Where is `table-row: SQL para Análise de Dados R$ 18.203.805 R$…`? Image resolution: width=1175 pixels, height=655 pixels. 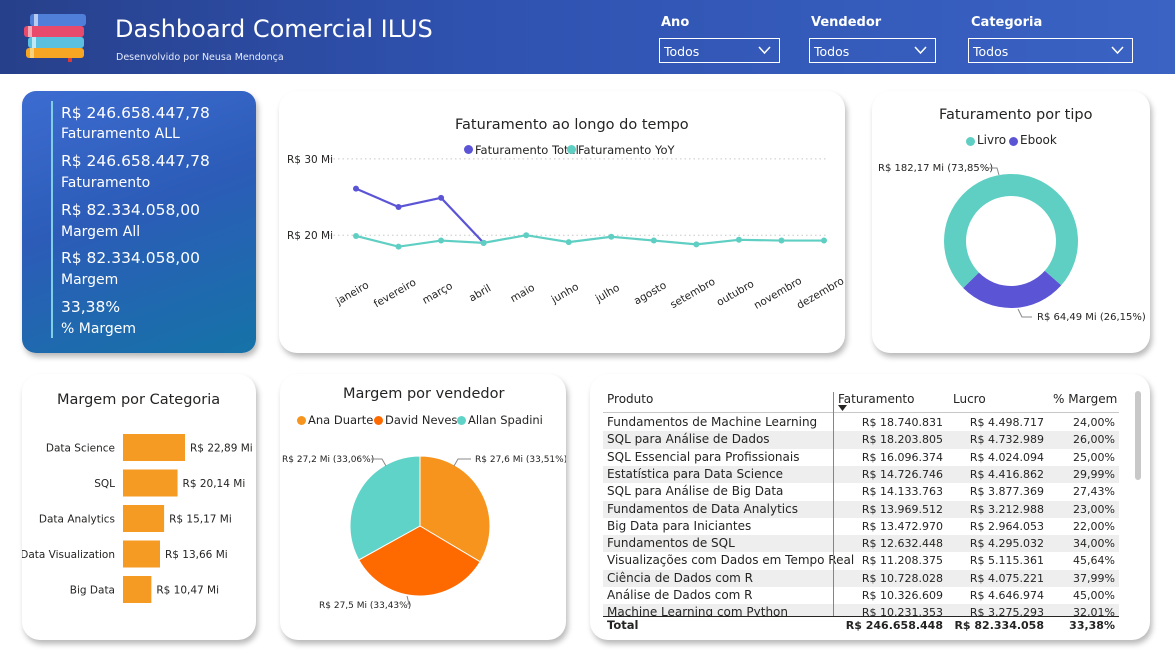
table-row: SQL para Análise de Dados R$ 18.203.805 R$… is located at coordinates (861, 440).